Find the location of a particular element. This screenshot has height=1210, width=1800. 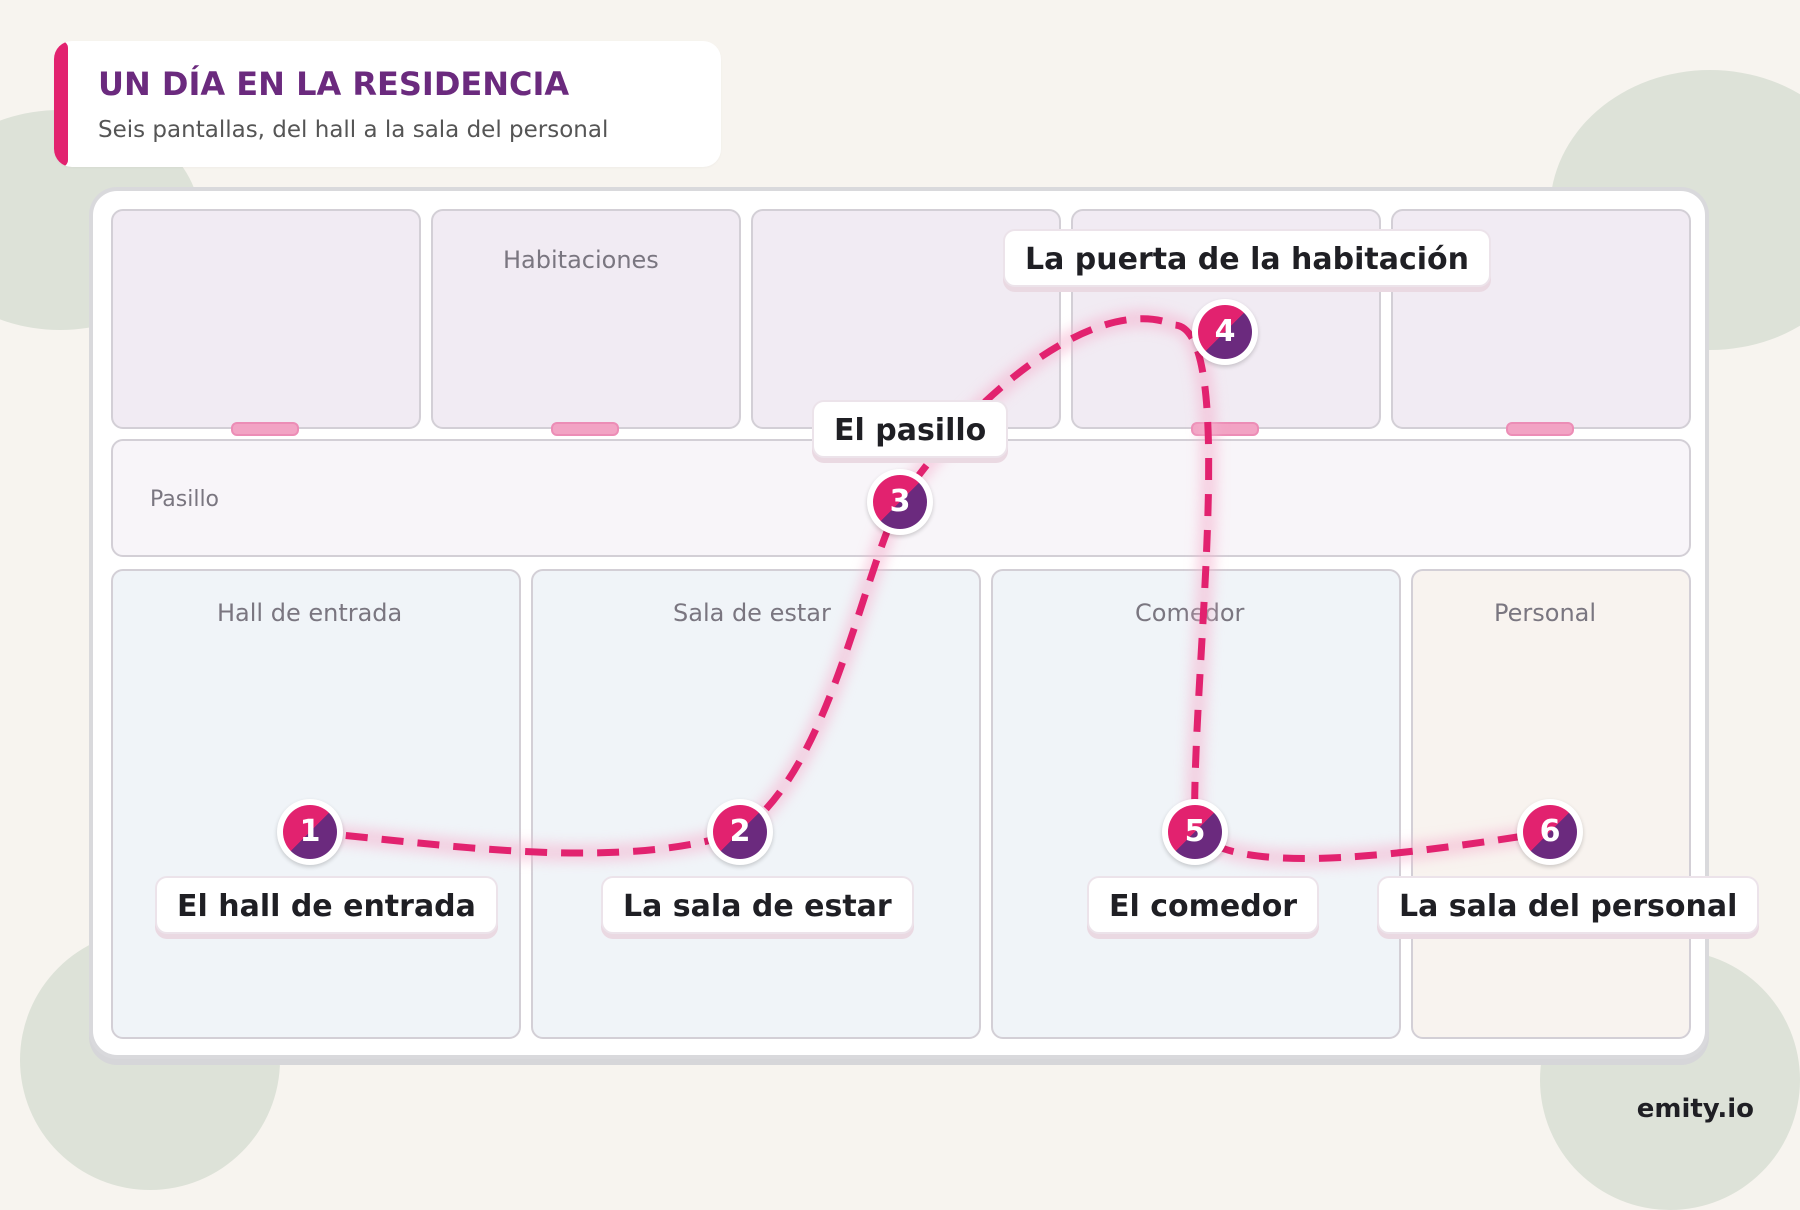

step-number-2: 2 is located at coordinates (740, 832).